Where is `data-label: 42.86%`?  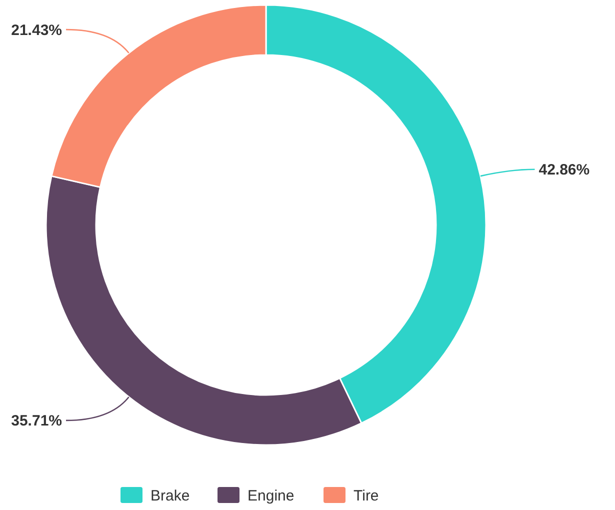
data-label: 42.86% is located at coordinates (564, 170).